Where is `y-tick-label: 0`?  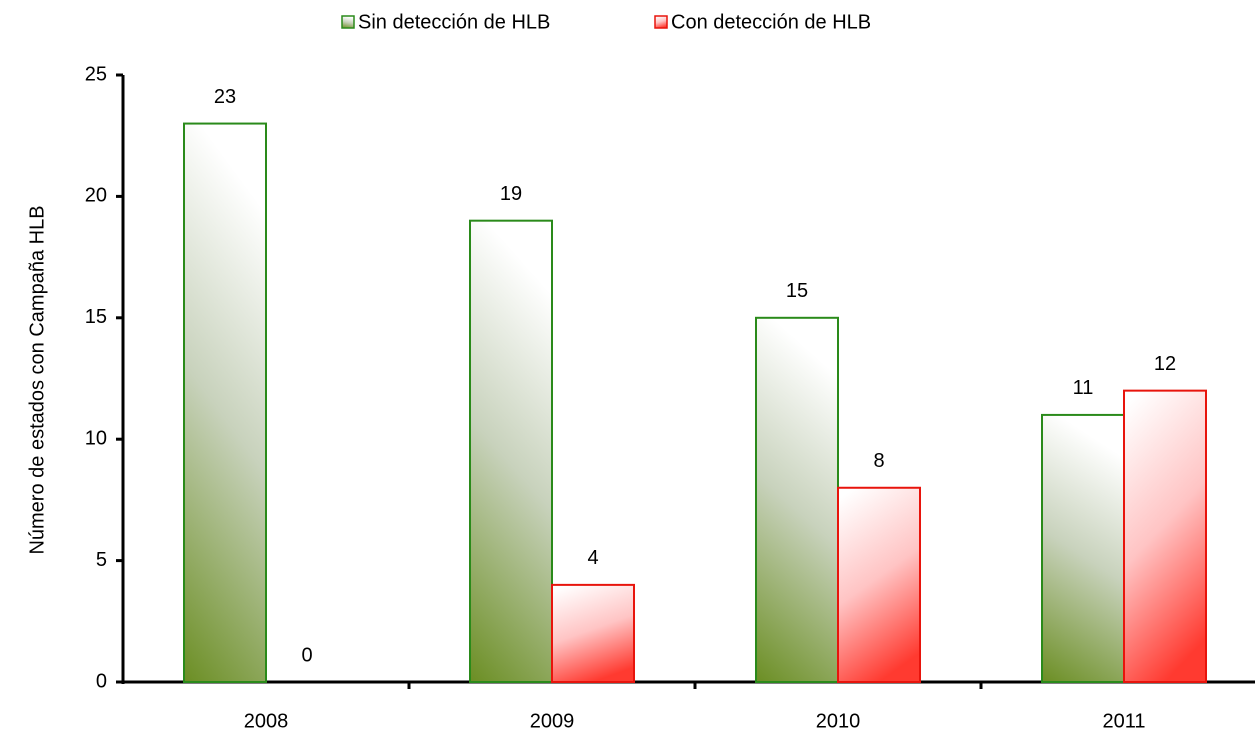 y-tick-label: 0 is located at coordinates (101, 681).